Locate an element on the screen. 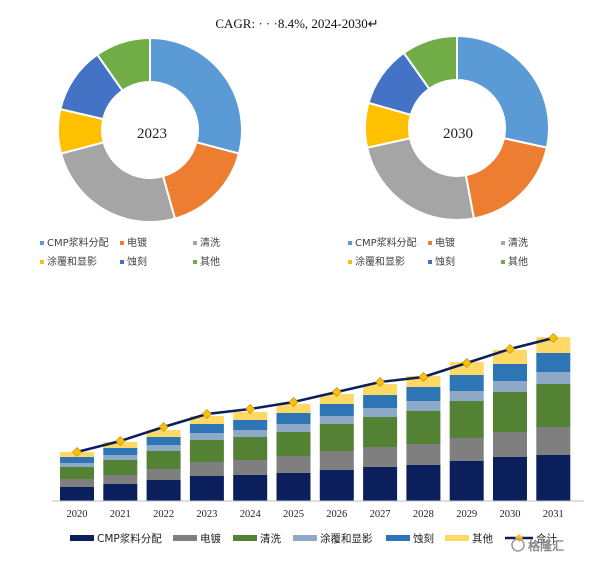 Image resolution: width=594 pixels, height=561 pixels. legend-swatch-2030-other is located at coordinates (503, 262).